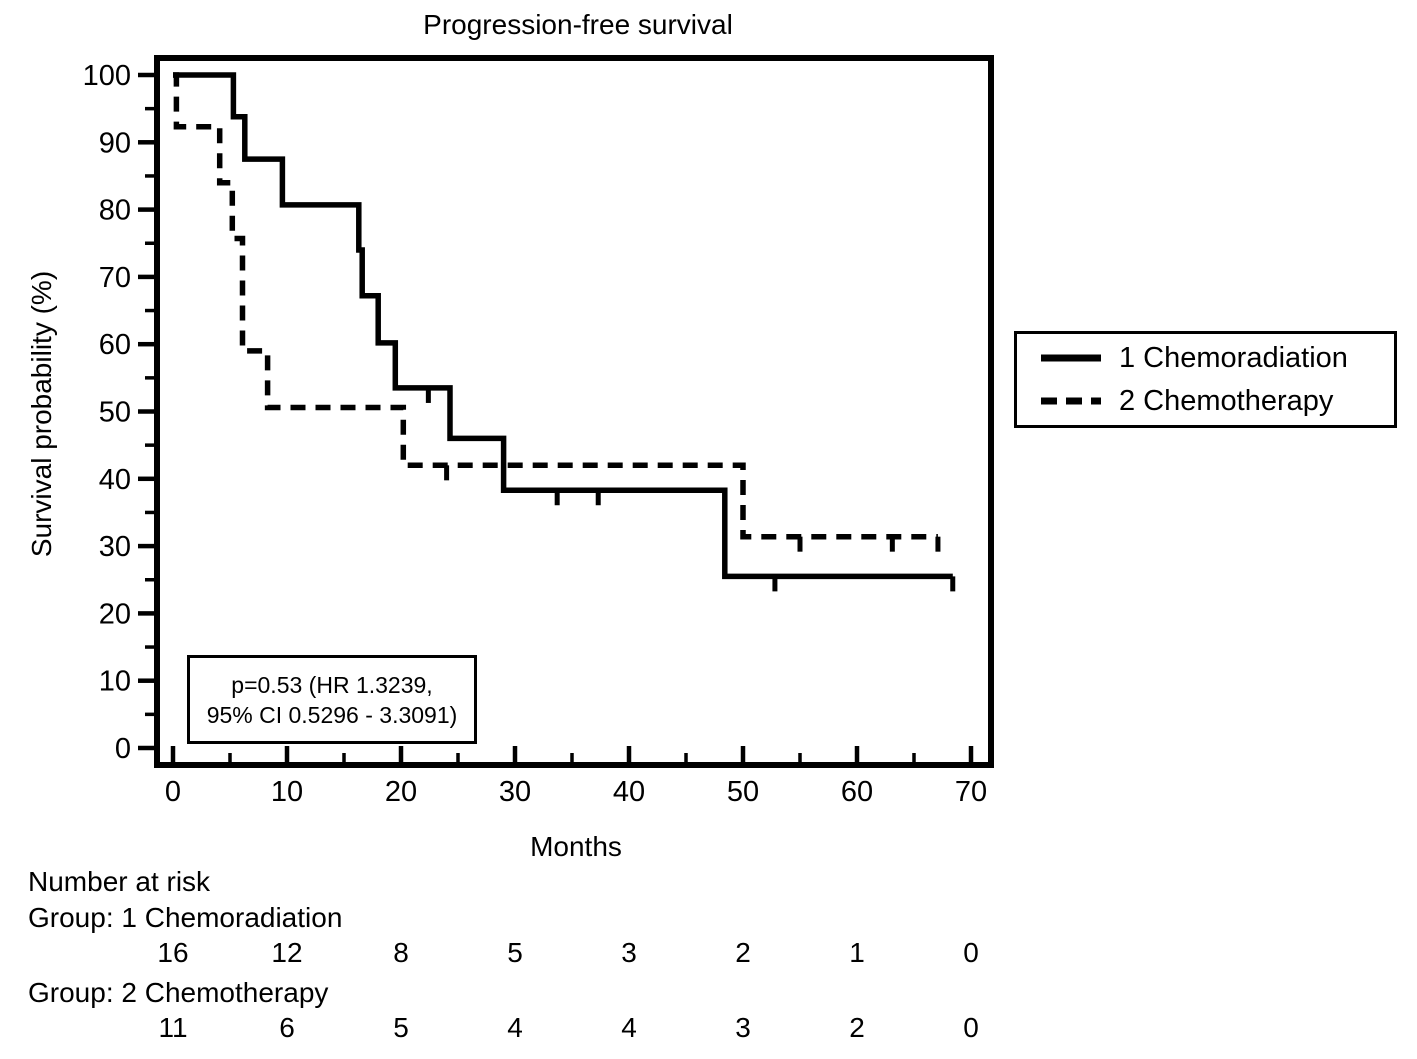 Image resolution: width=1417 pixels, height=1059 pixels. Describe the element at coordinates (173, 792) in the screenshot. I see `x-tick-label: 0` at that location.